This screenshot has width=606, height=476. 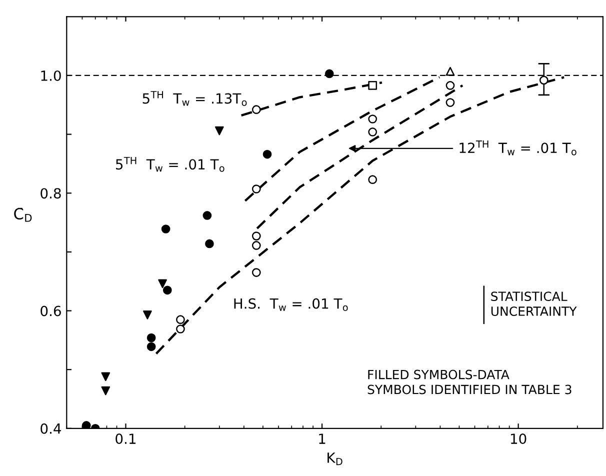 What do you see at coordinates (322, 439) in the screenshot?
I see `x-tick-label: 1` at bounding box center [322, 439].